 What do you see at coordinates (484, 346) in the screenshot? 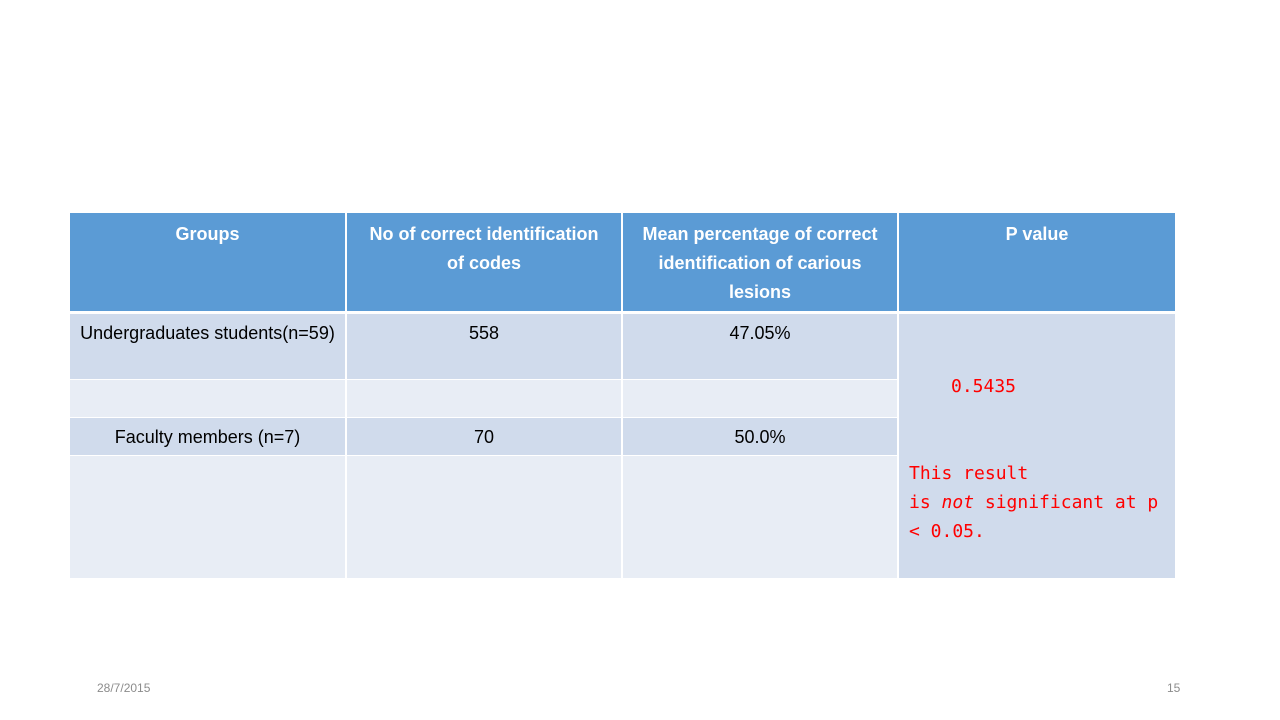
I see `cell-correct-codes: 558` at bounding box center [484, 346].